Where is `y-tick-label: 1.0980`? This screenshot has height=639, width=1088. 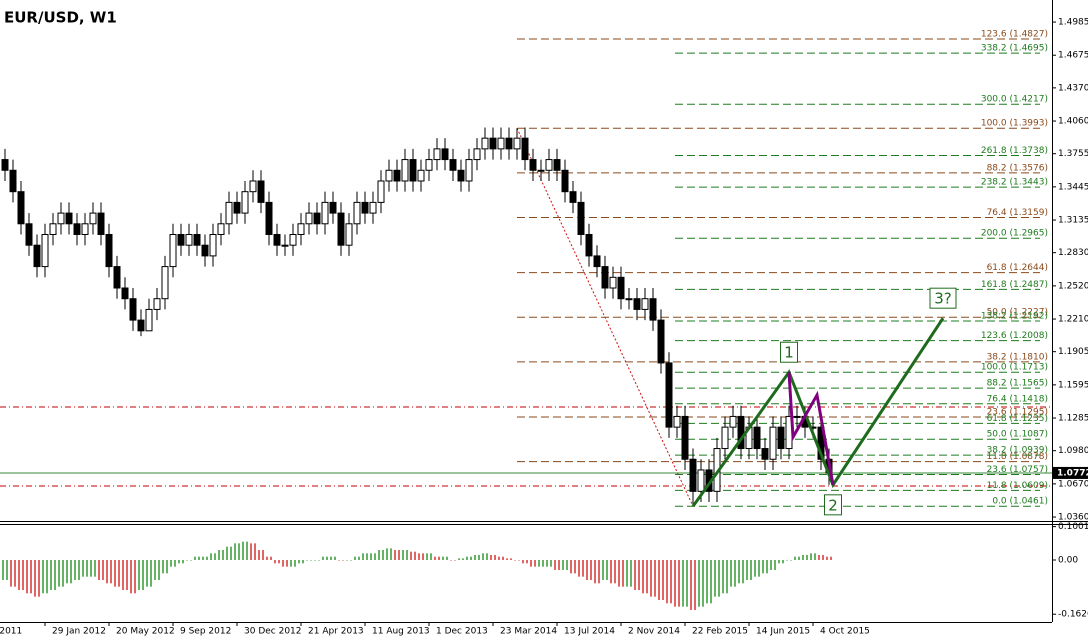 y-tick-label: 1.0980 is located at coordinates (1073, 451).